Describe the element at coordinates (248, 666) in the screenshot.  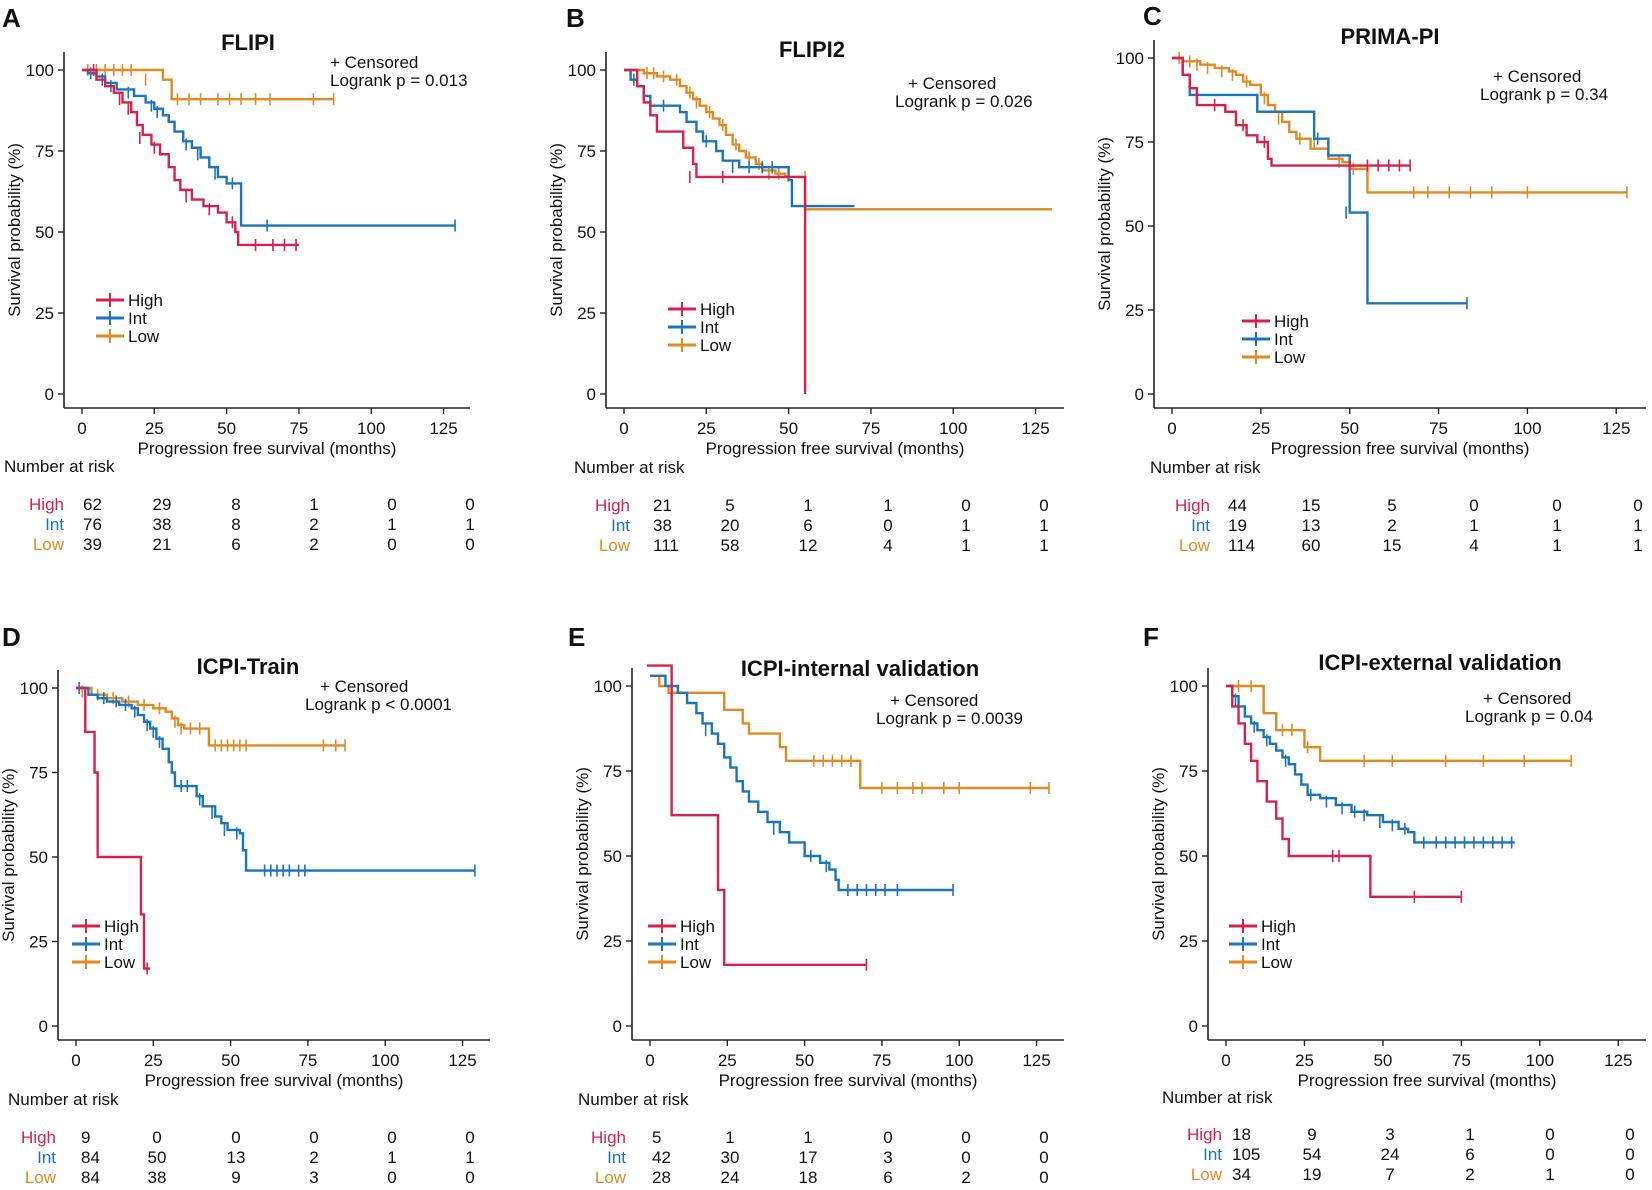
I see `panel-title: ICPI-Train` at that location.